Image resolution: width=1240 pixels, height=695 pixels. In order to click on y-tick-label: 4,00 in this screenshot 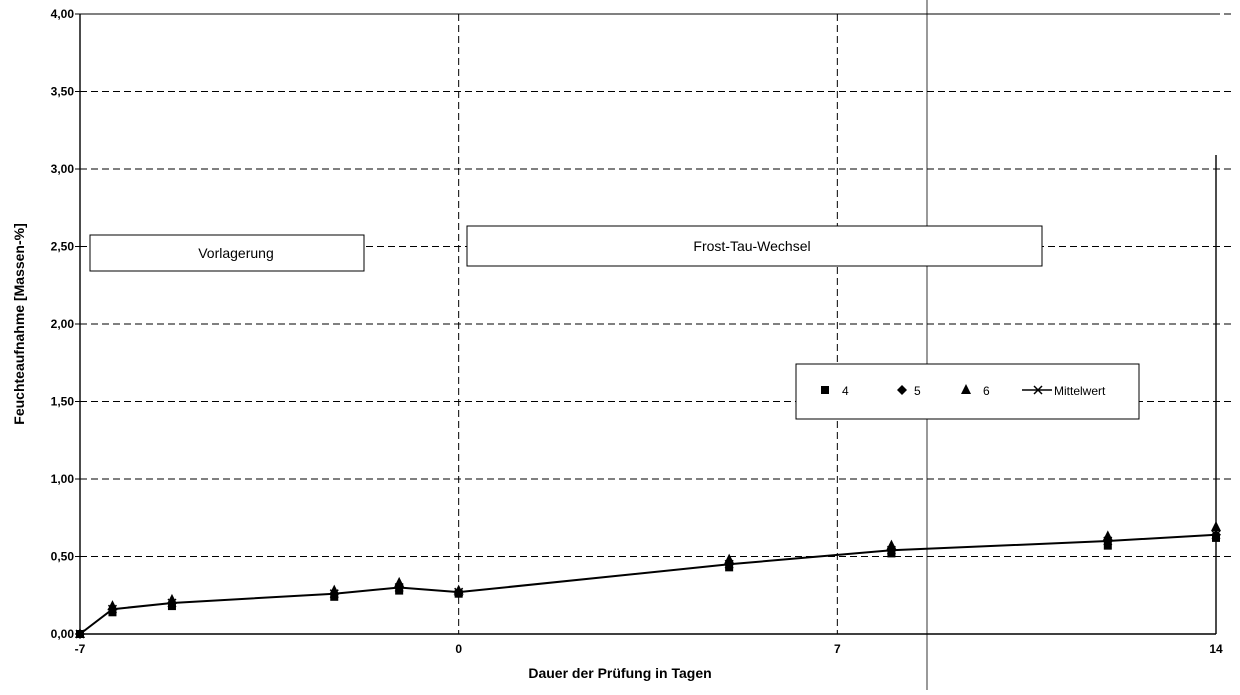, I will do `click(63, 14)`.